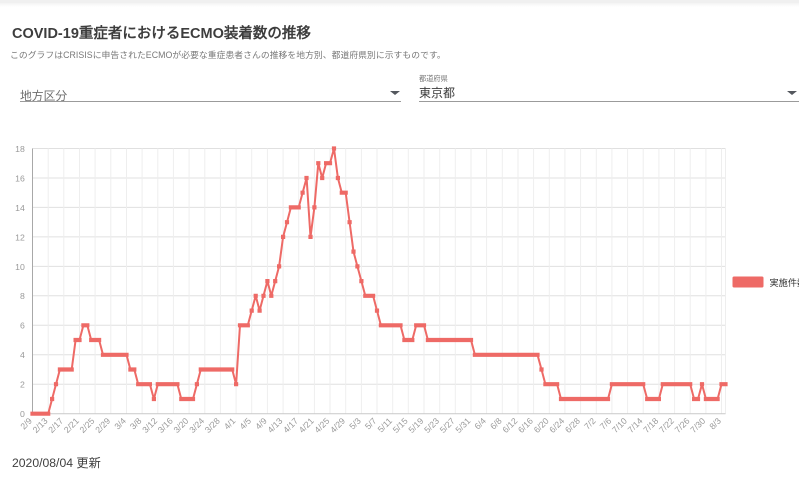  Describe the element at coordinates (120, 424) in the screenshot. I see `svg-text: 3/4` at that location.